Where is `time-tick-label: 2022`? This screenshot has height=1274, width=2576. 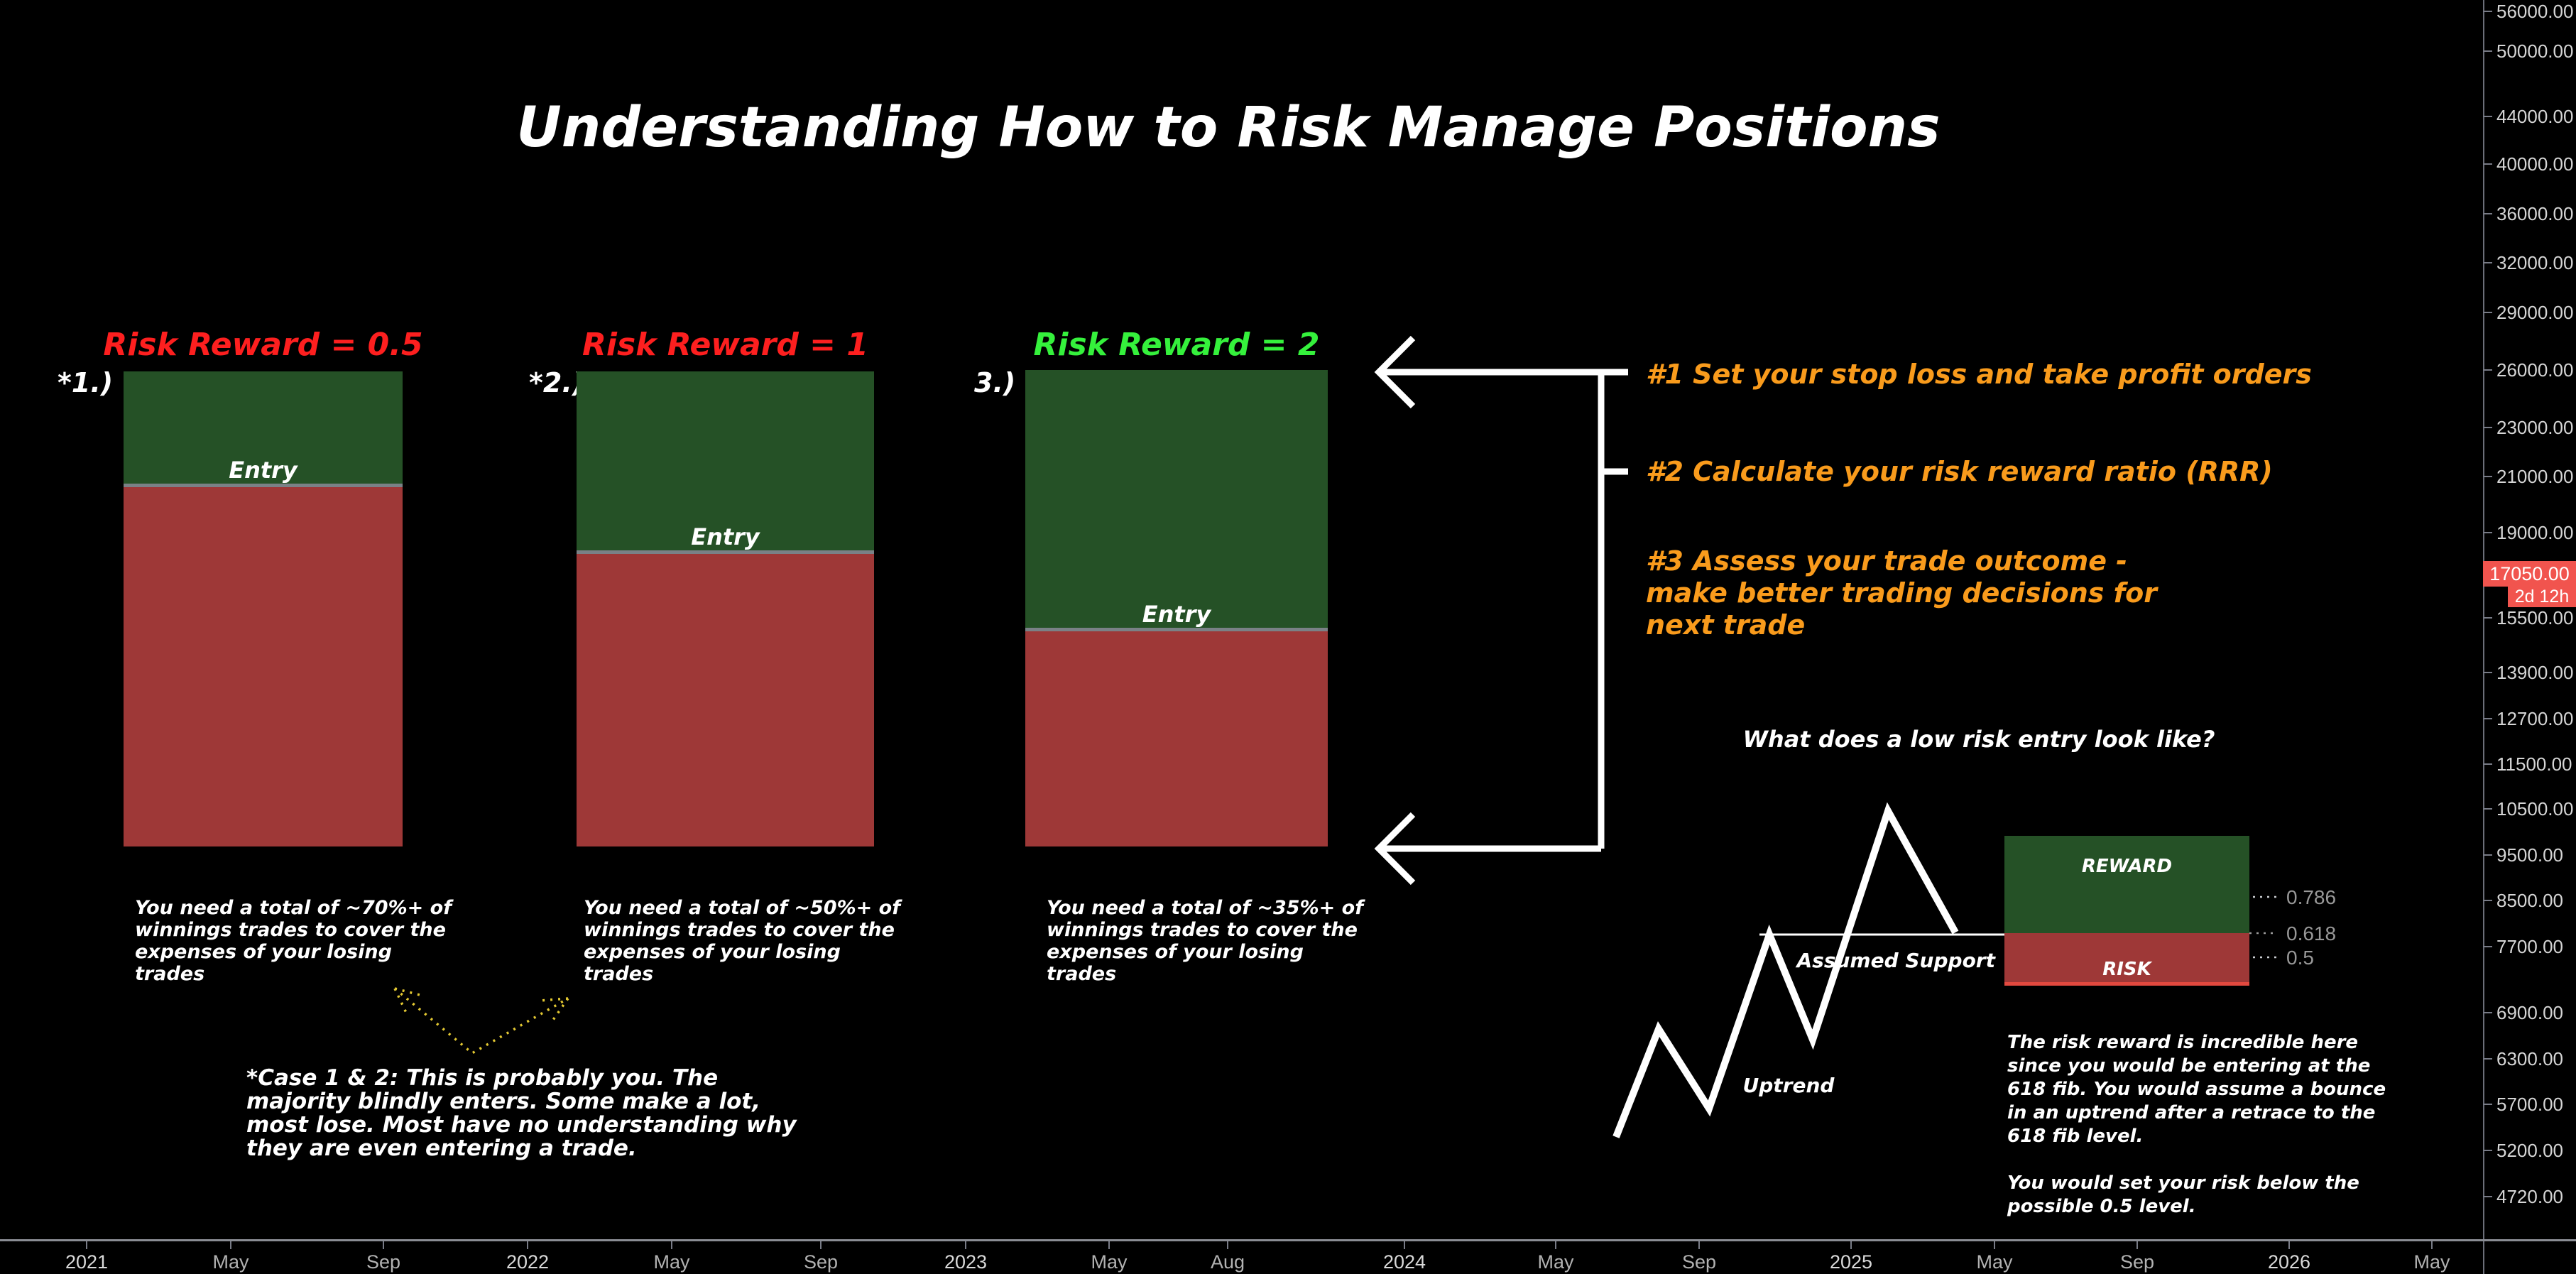 time-tick-label: 2022 is located at coordinates (528, 1262).